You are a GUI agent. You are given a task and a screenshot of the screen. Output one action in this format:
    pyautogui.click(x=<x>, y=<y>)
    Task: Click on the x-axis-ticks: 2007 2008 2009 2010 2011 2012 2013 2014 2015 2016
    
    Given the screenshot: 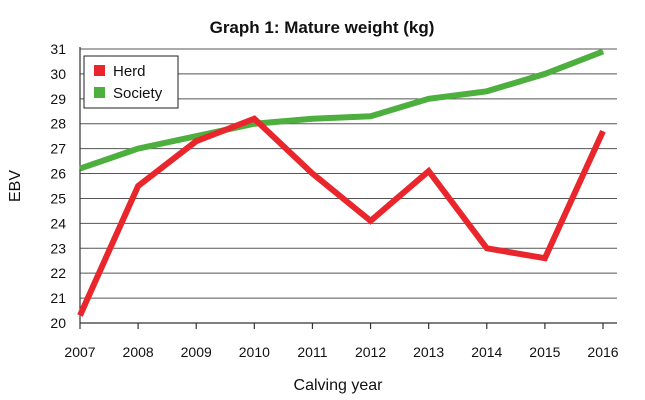 What is the action you would take?
    pyautogui.click(x=341, y=341)
    